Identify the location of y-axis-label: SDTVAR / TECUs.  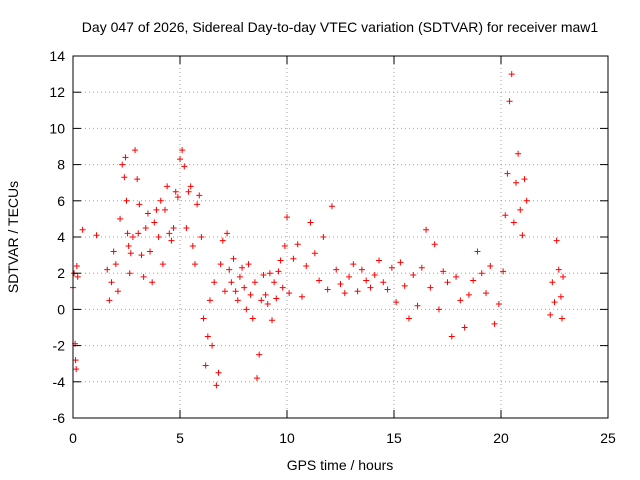
(13, 237).